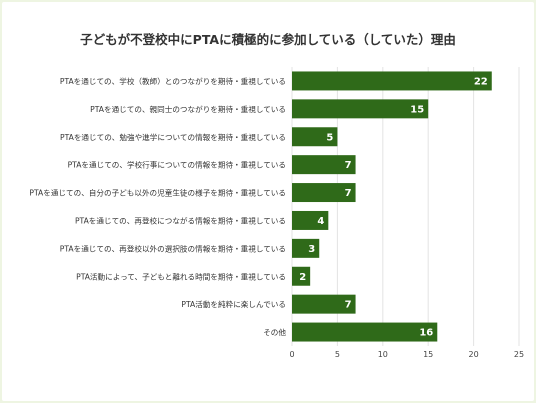 This screenshot has height=403, width=536. Describe the element at coordinates (177, 165) in the screenshot. I see `category-label: PTAを通じての、学校行事についての情報を期待・重視している` at that location.